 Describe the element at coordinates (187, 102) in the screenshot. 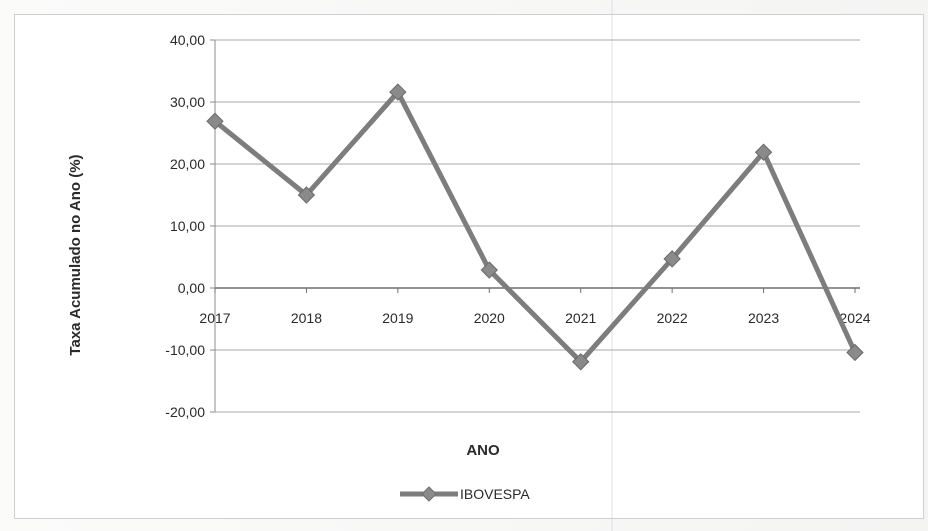

I see `y-tick-label: 30,00` at that location.